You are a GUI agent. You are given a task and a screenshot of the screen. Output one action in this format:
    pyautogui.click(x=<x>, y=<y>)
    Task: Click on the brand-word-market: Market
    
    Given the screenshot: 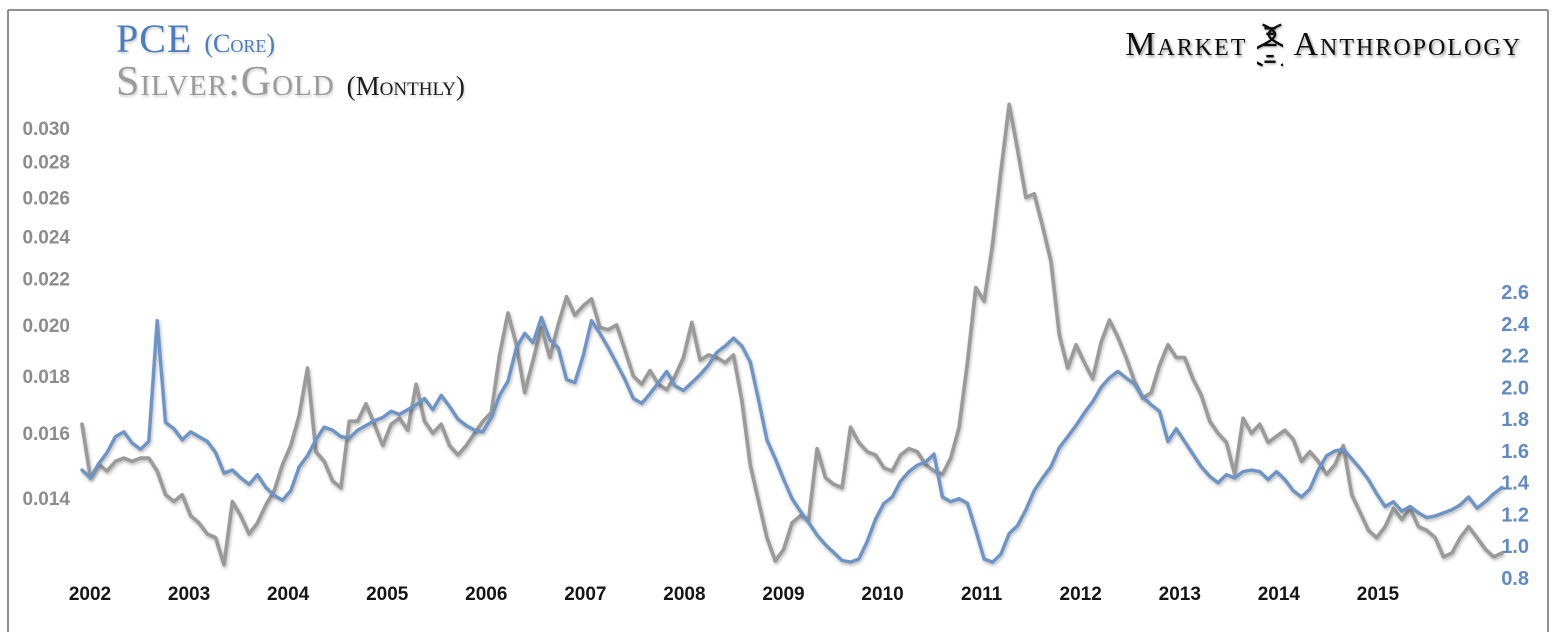 What is the action you would take?
    pyautogui.click(x=1186, y=44)
    